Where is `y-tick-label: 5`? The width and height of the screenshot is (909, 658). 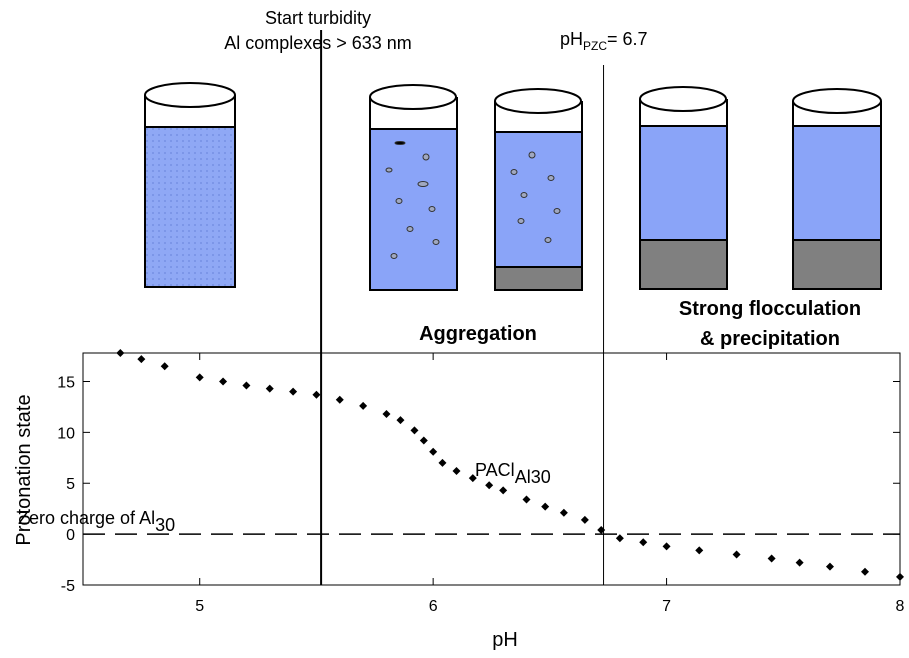
y-tick-label: 5 is located at coordinates (70, 484).